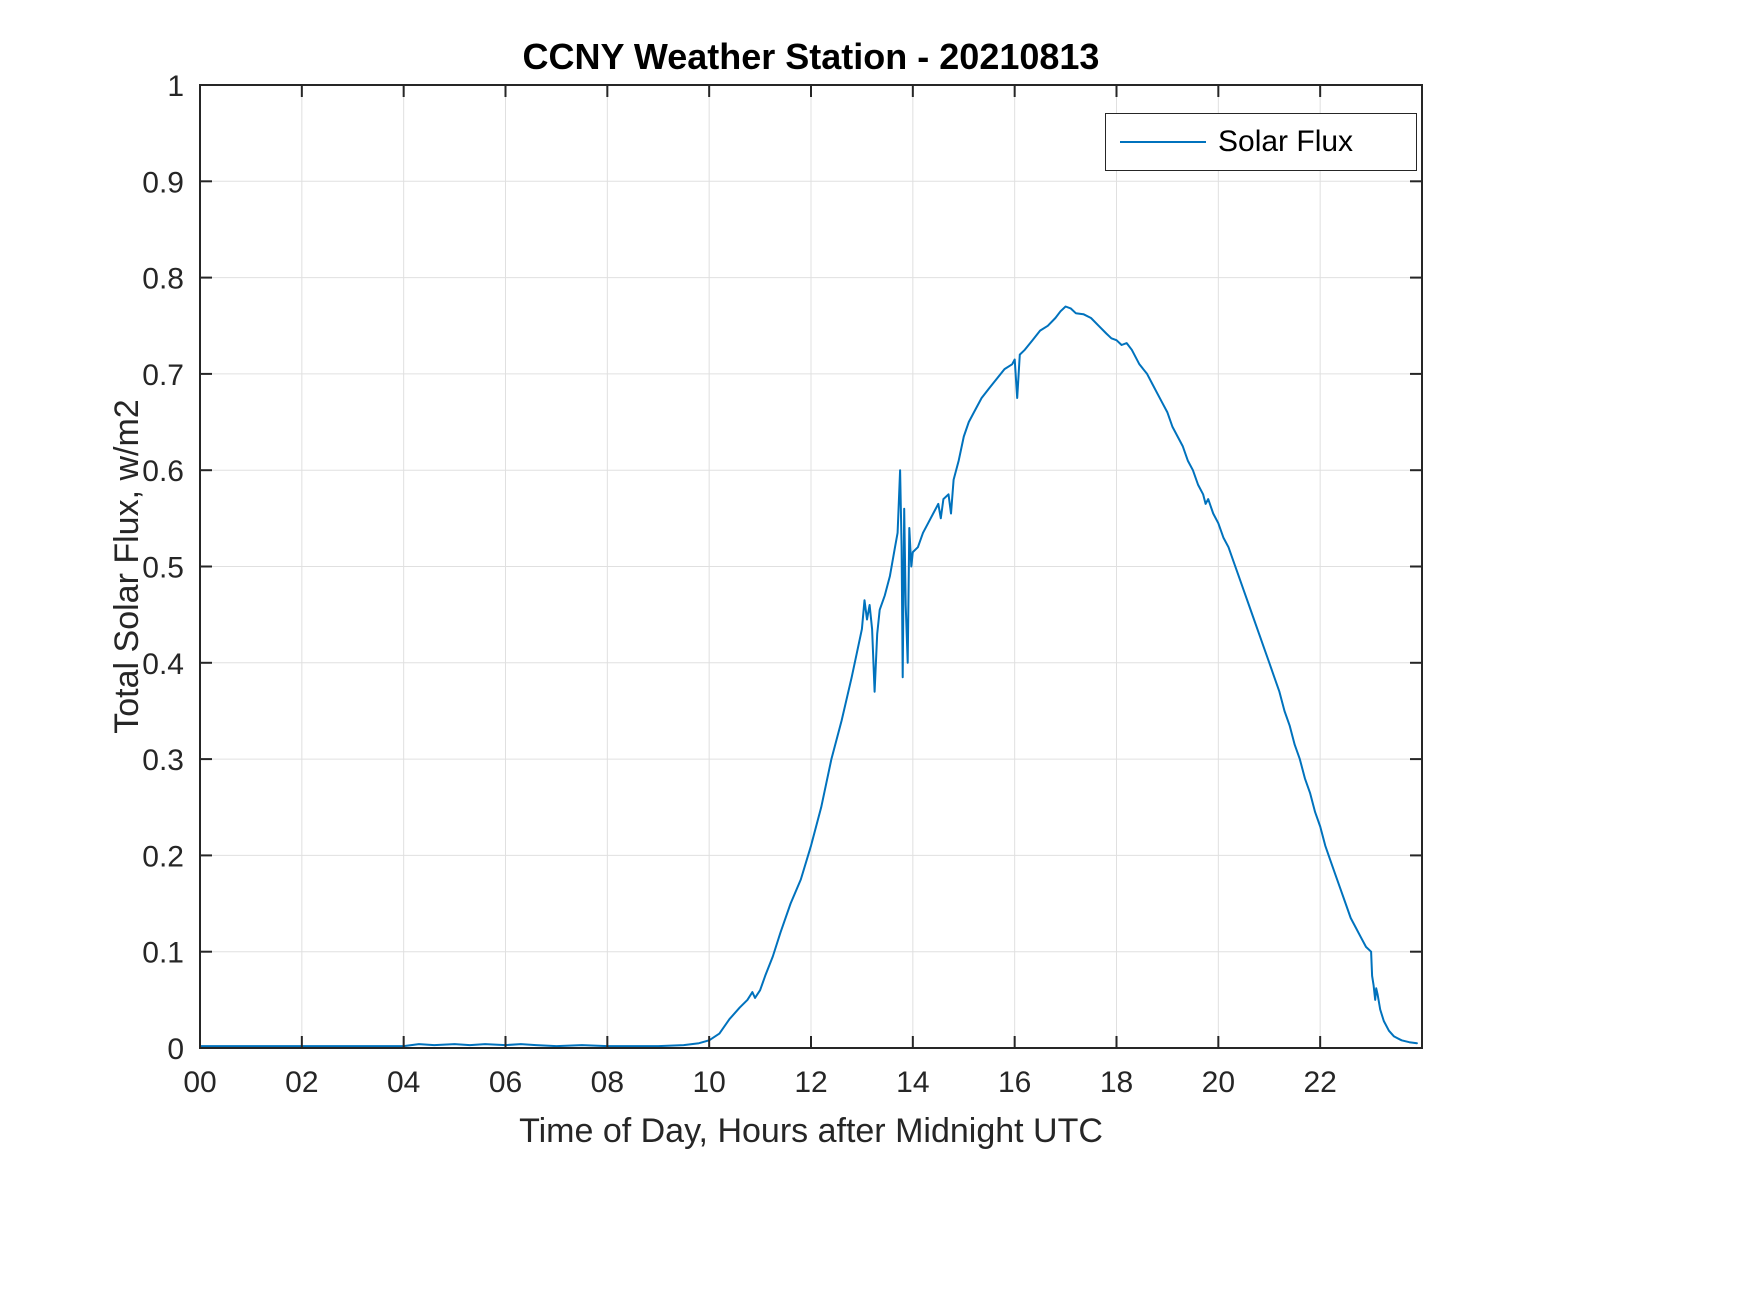 This screenshot has width=1750, height=1313. Describe the element at coordinates (403, 1082) in the screenshot. I see `x-tick-label: 04` at that location.